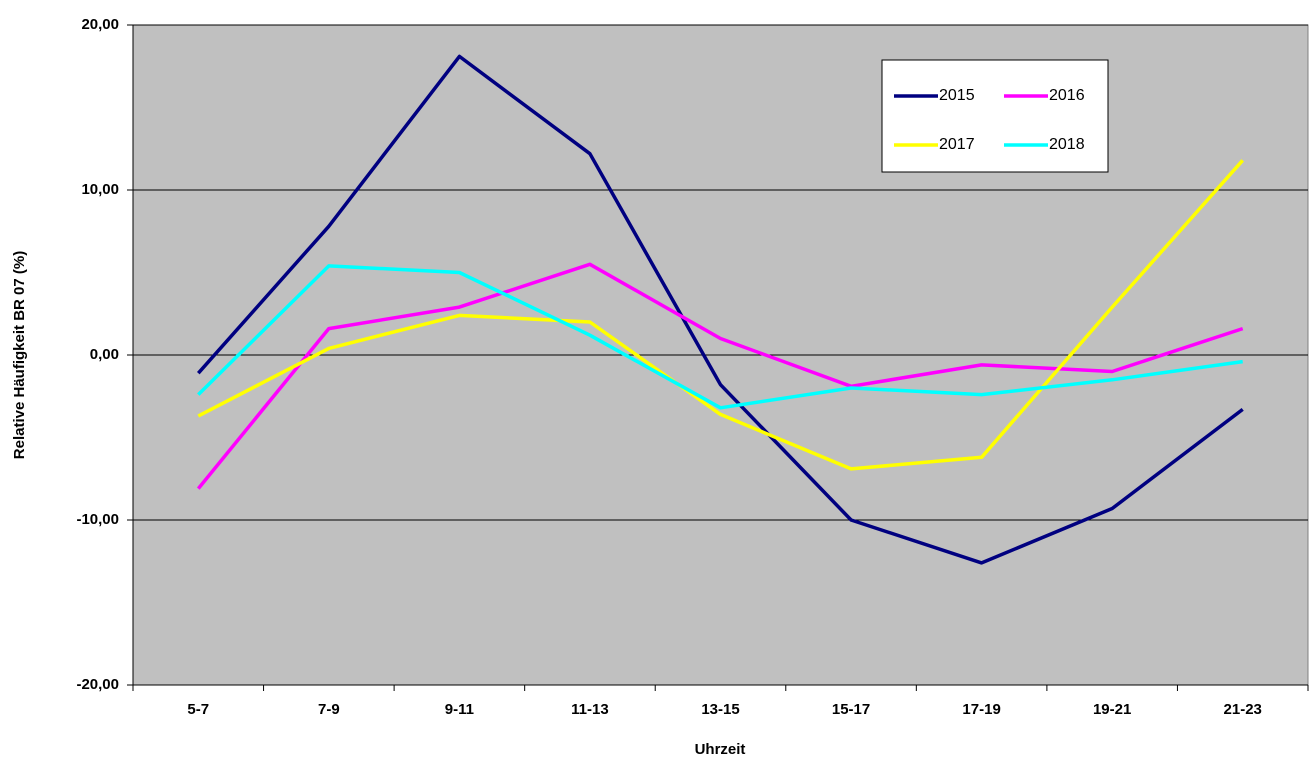 The width and height of the screenshot is (1311, 763). Describe the element at coordinates (957, 144) in the screenshot. I see `legend-label: 2017` at that location.